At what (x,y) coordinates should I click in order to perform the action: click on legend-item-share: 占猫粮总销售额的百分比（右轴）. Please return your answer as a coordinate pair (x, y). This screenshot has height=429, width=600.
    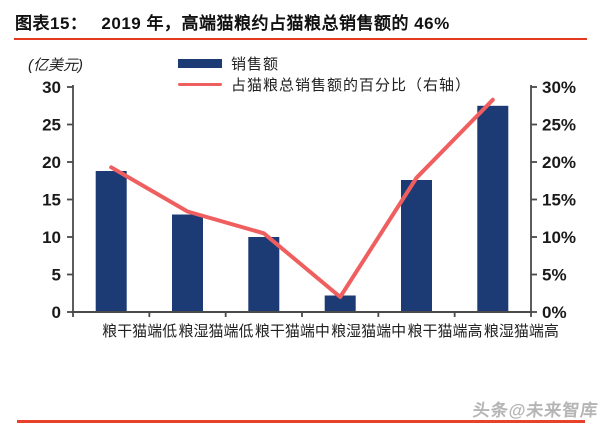
    Looking at the image, I should click on (324, 85).